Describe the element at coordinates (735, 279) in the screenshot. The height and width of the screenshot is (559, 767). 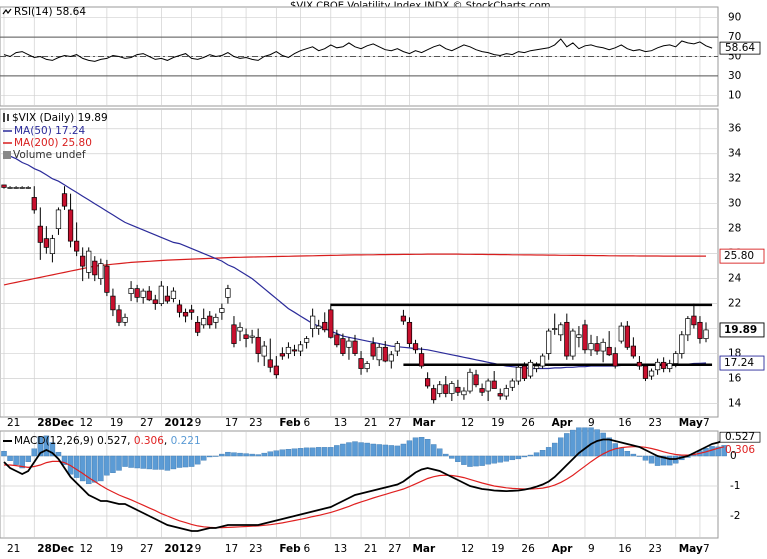
I see `price-y-tick-label: 24` at that location.